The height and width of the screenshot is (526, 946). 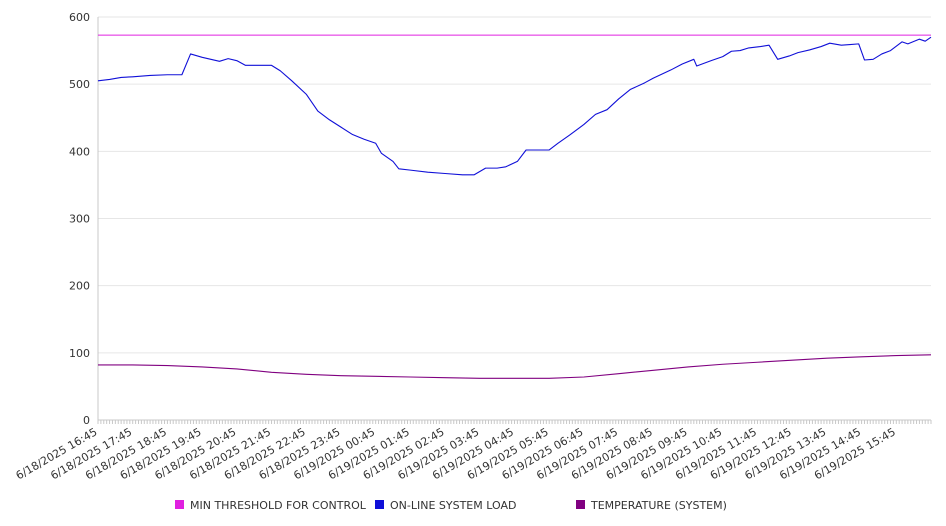 I want to click on y-tick-label-400: 400, so click(x=79, y=151).